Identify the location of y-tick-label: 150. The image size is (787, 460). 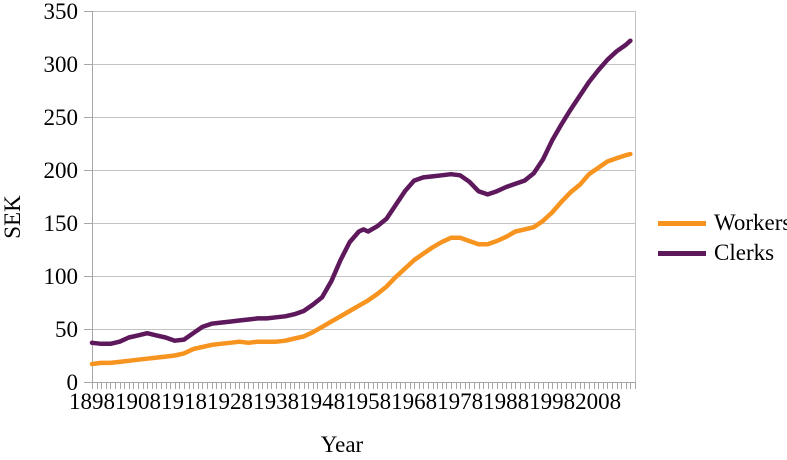
(61, 223).